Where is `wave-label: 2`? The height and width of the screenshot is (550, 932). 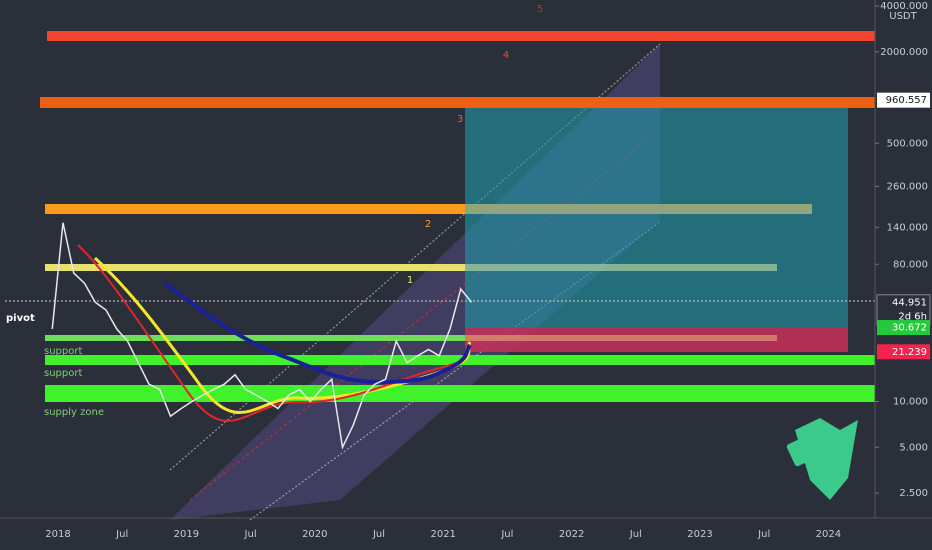 wave-label: 2 is located at coordinates (428, 224).